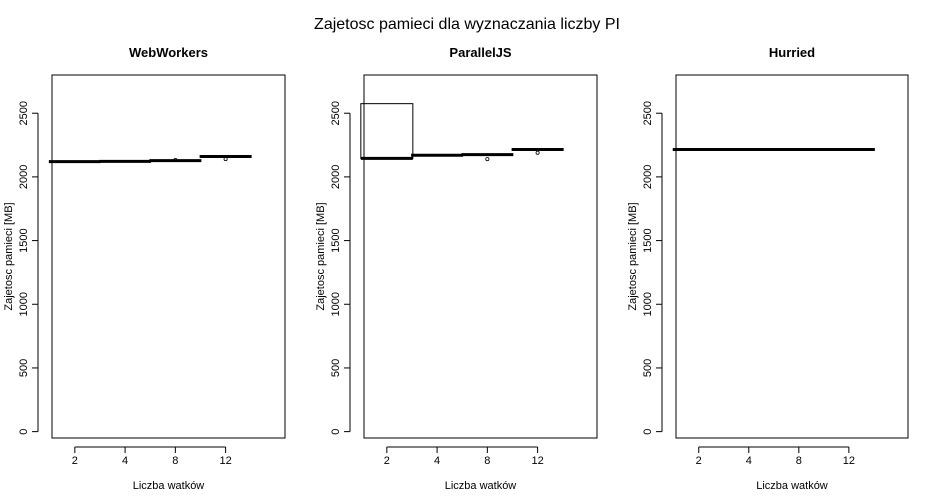 The width and height of the screenshot is (934, 504). I want to click on panel-title: WebWorkers, so click(168, 52).